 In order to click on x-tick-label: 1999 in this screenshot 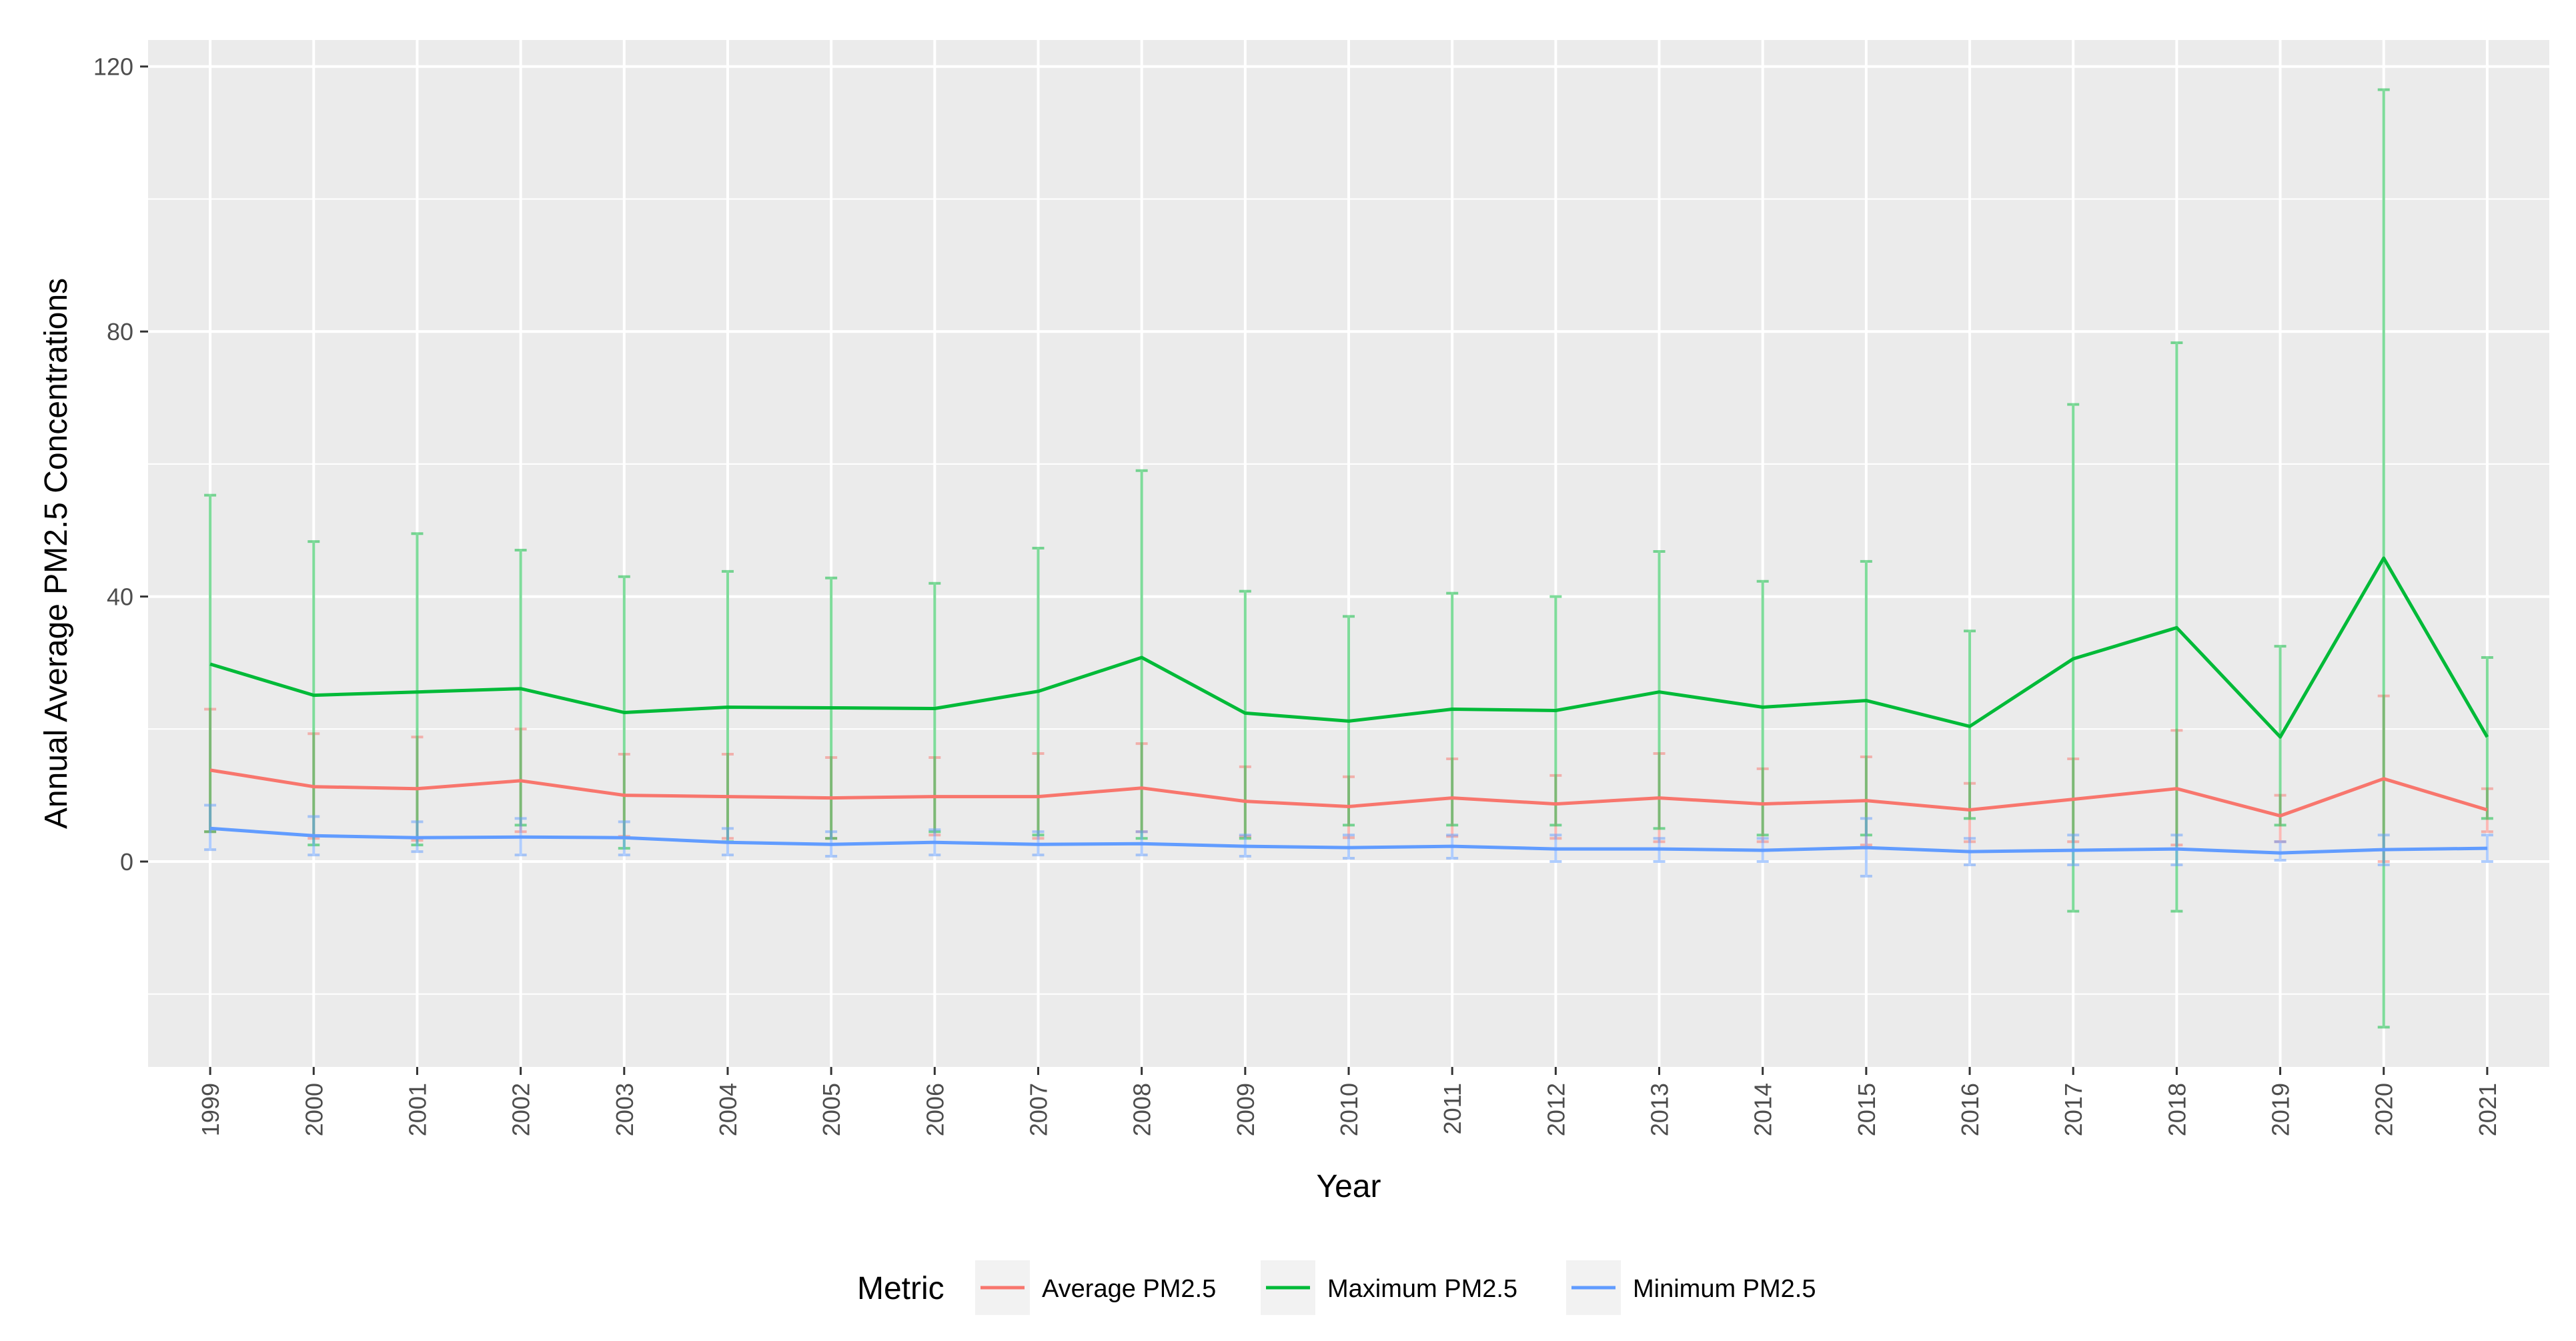, I will do `click(210, 1109)`.